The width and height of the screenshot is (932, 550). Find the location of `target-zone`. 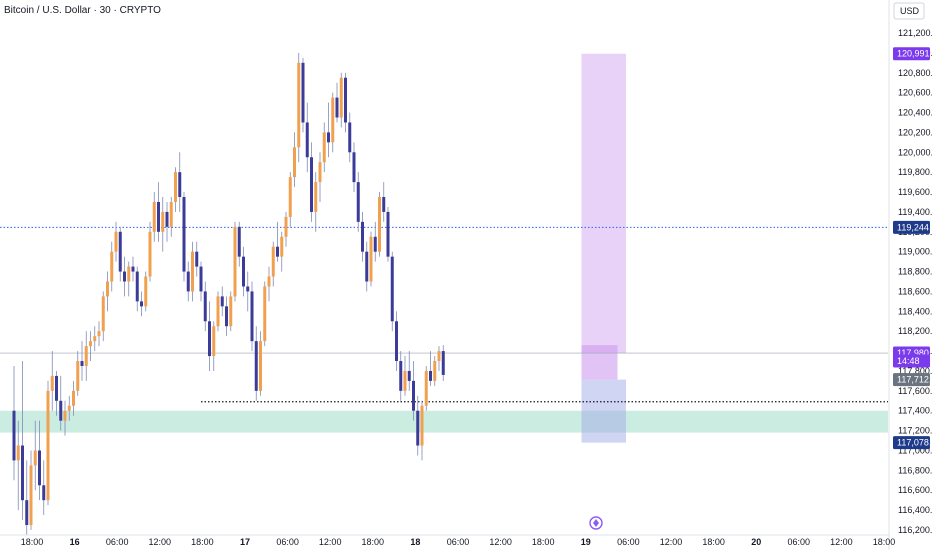

target-zone is located at coordinates (604, 203).